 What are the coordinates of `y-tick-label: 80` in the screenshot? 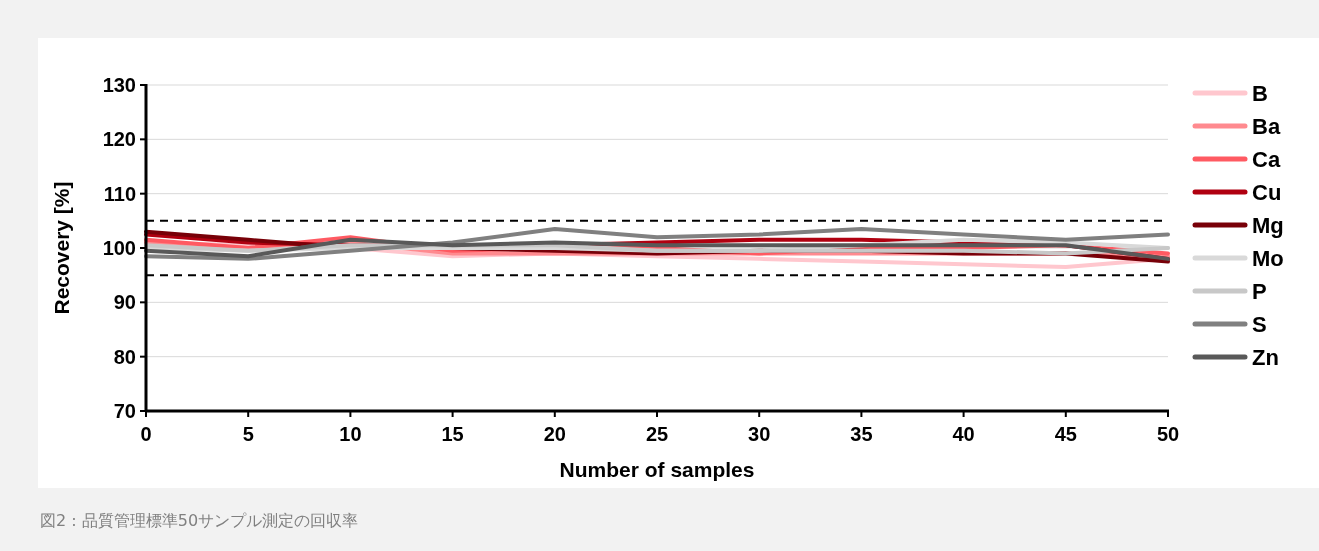 It's located at (124, 356).